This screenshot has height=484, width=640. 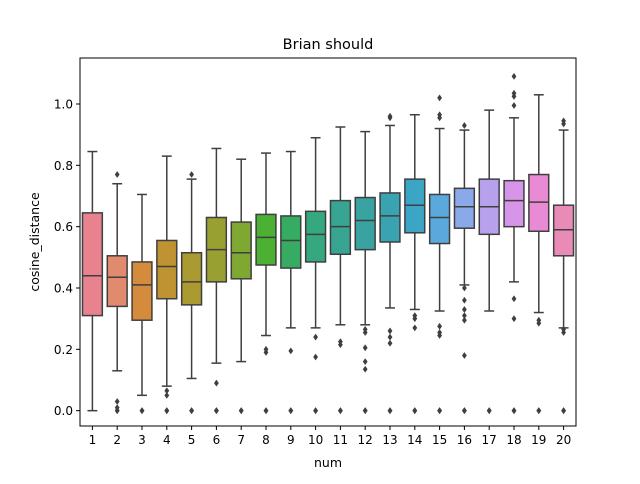 What do you see at coordinates (142, 440) in the screenshot?
I see `x-tick-label: 3` at bounding box center [142, 440].